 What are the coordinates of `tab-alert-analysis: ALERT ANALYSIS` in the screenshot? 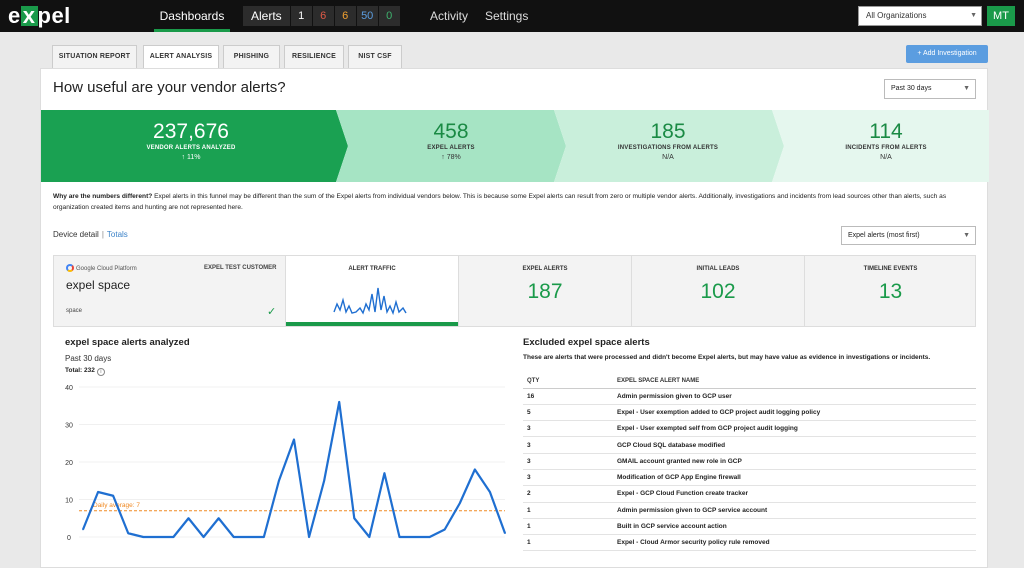 It's located at (181, 57).